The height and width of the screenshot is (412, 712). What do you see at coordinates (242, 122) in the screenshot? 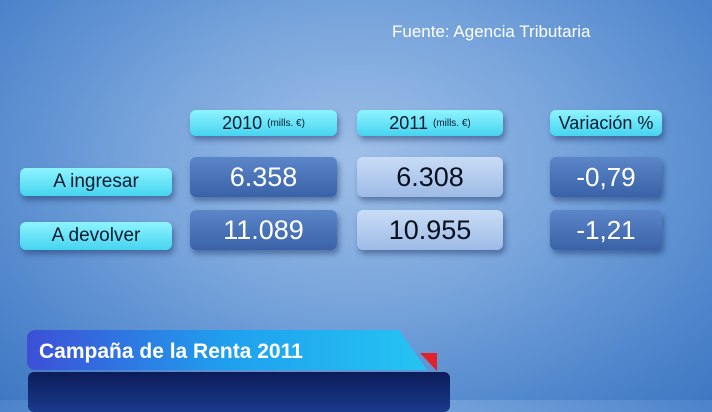
I see `header-year: 2010` at bounding box center [242, 122].